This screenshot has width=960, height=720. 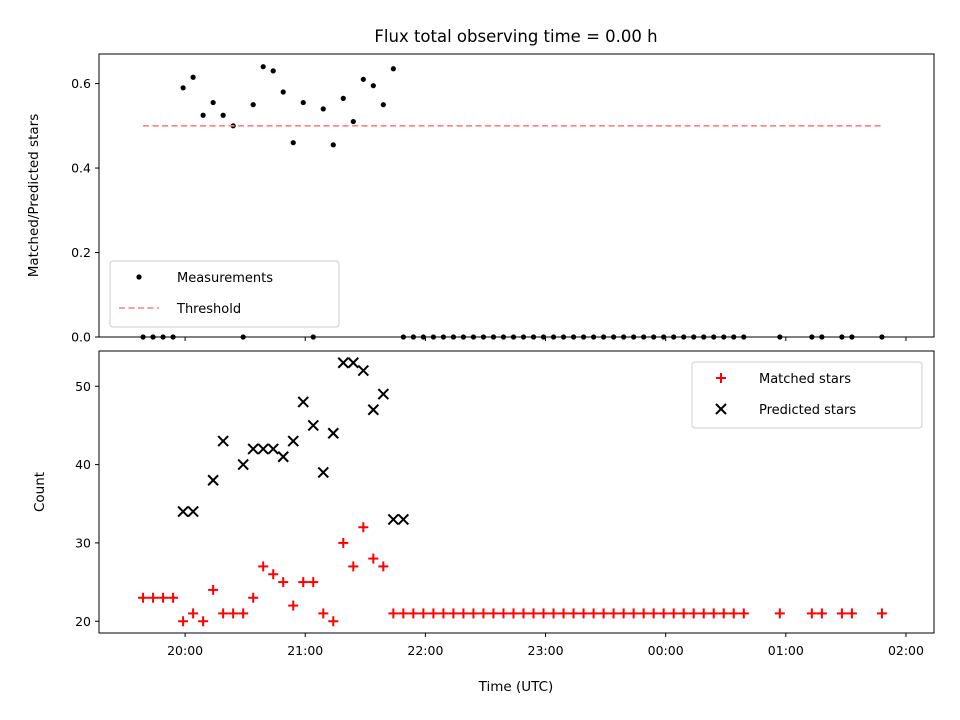 I want to click on predicted-stars-legend-label: Predicted stars, so click(x=807, y=410).